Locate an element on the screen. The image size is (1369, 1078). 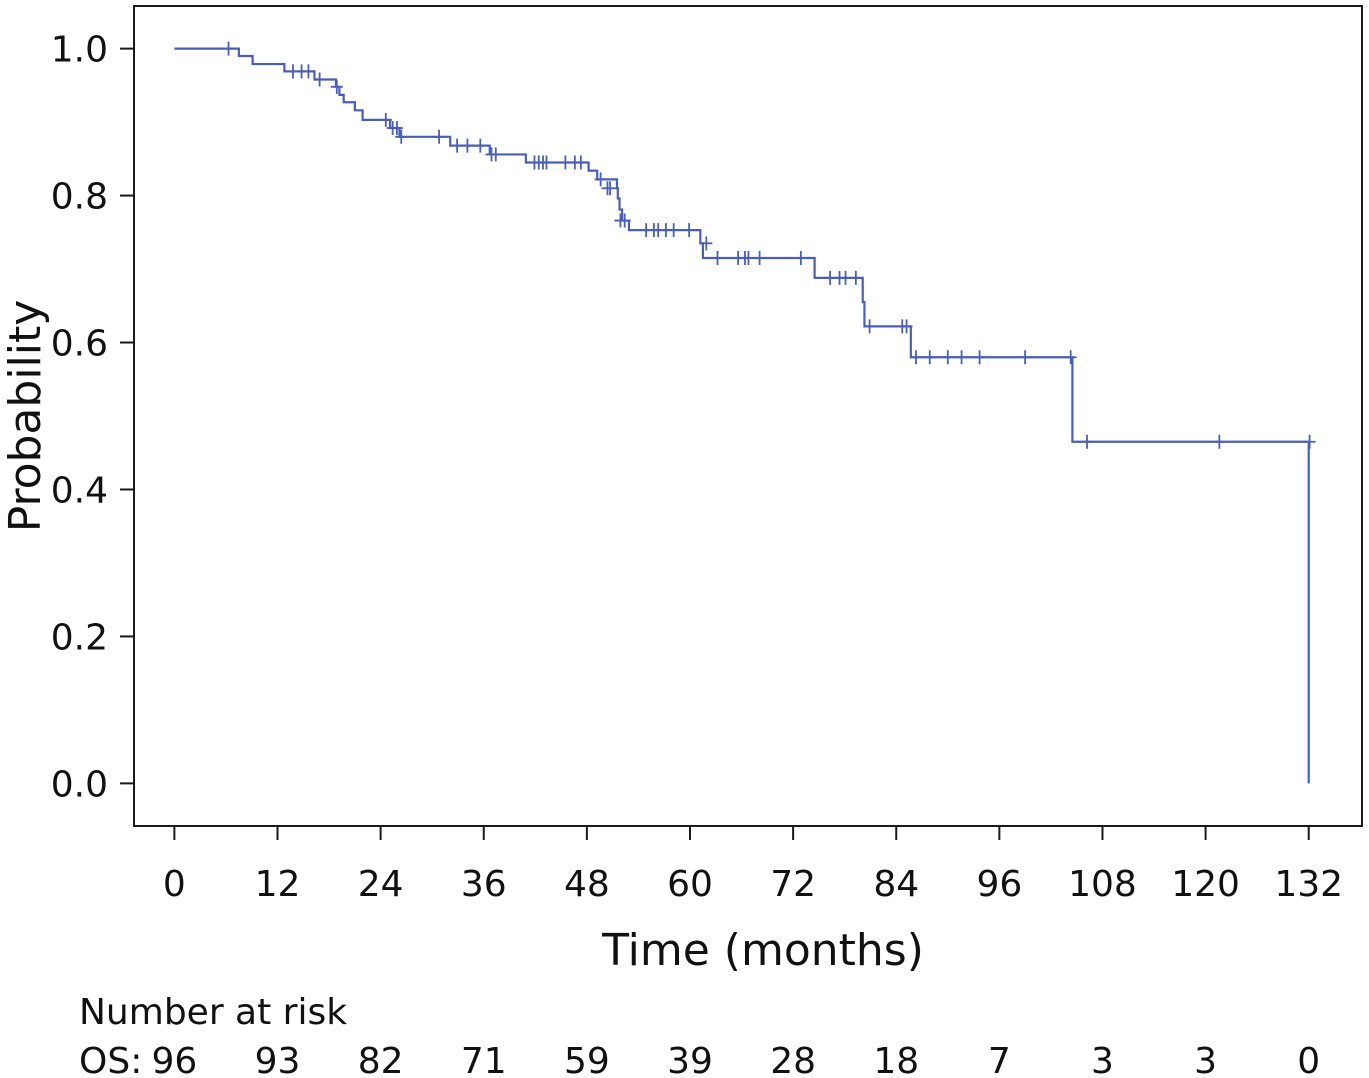
y-tick-label: 0.2 is located at coordinates (79, 637).